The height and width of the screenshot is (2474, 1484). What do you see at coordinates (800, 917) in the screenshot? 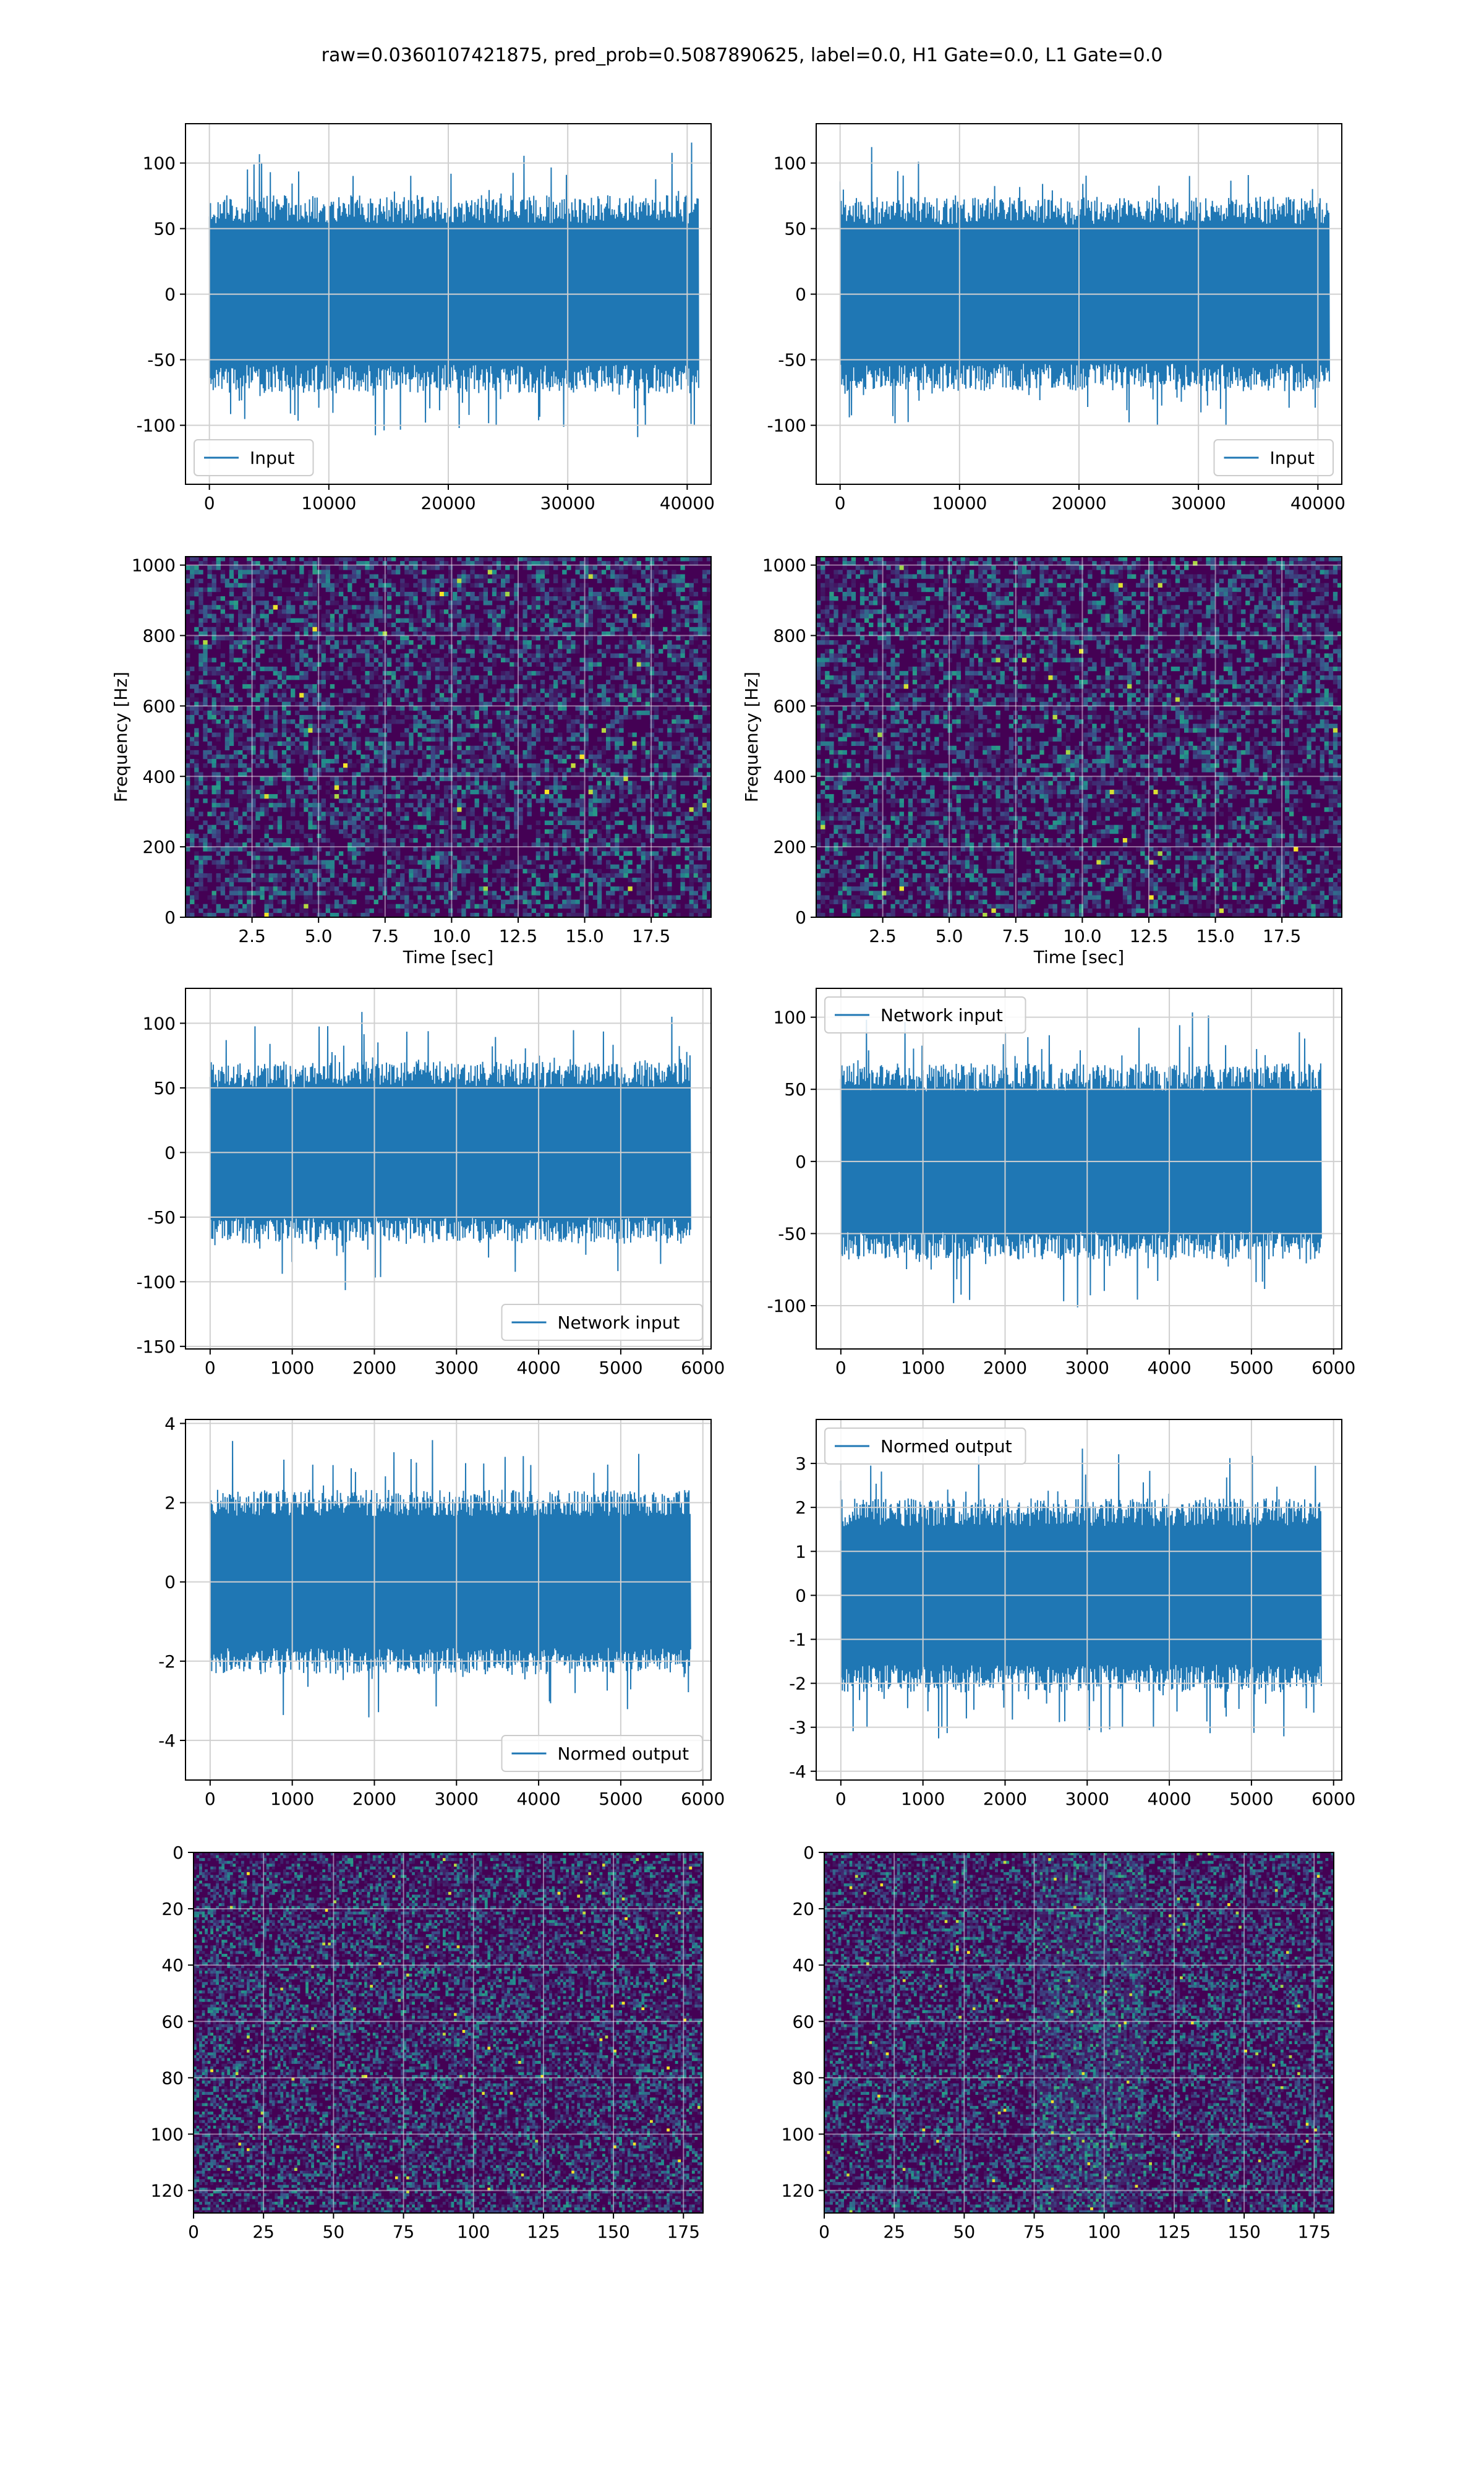
I see `spectrogram-right-ytick-label: 0` at bounding box center [800, 917].